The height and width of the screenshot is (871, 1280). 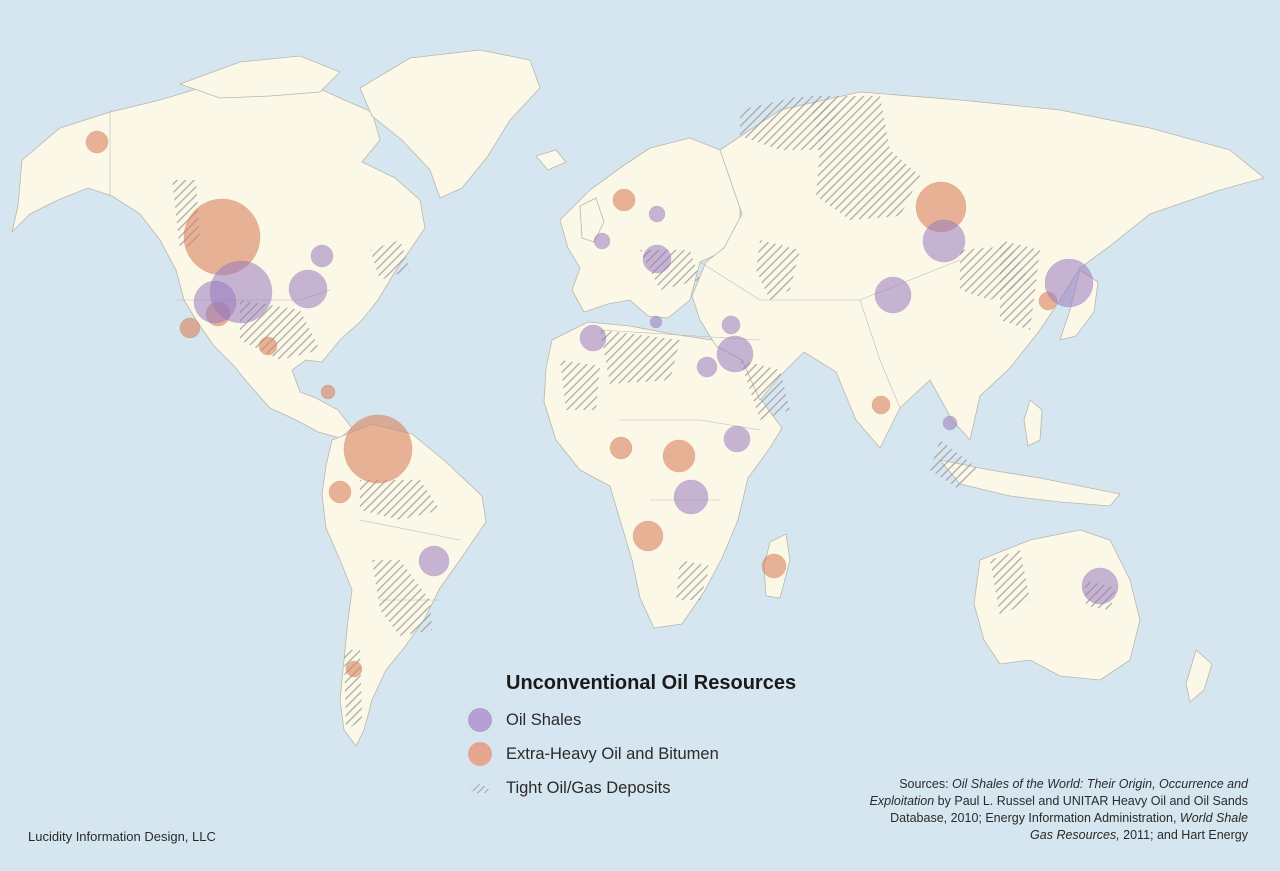 I want to click on sources-report-title: World Shale Gas Resources,, so click(x=1139, y=826).